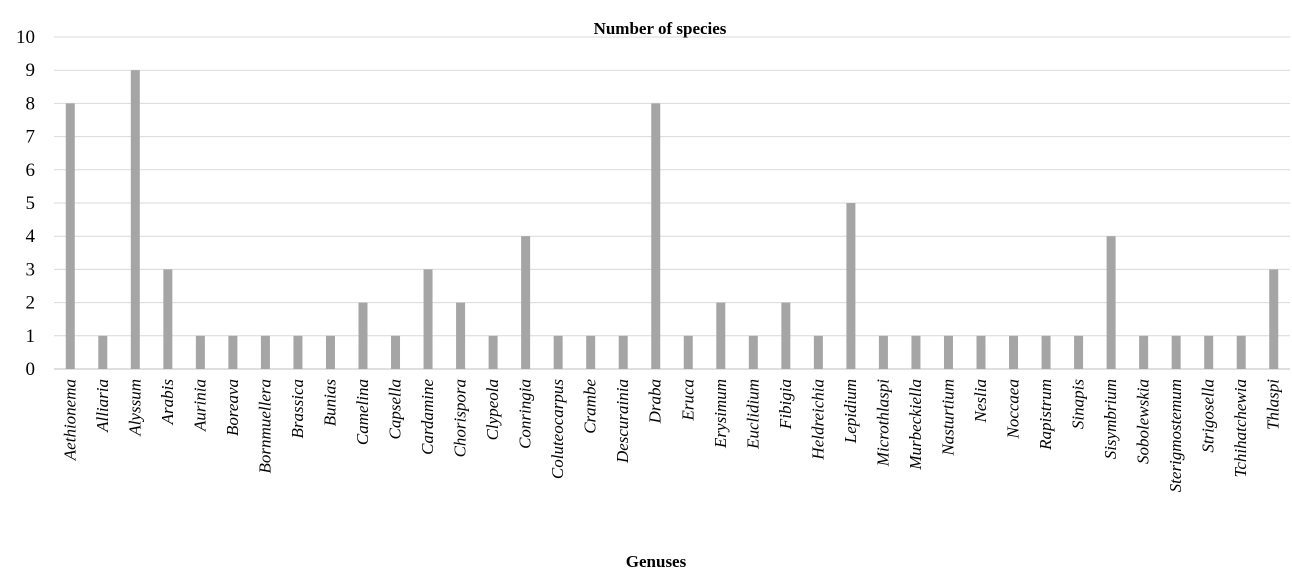 The width and height of the screenshot is (1292, 575). I want to click on x-tick-label: Eruca, so click(687, 400).